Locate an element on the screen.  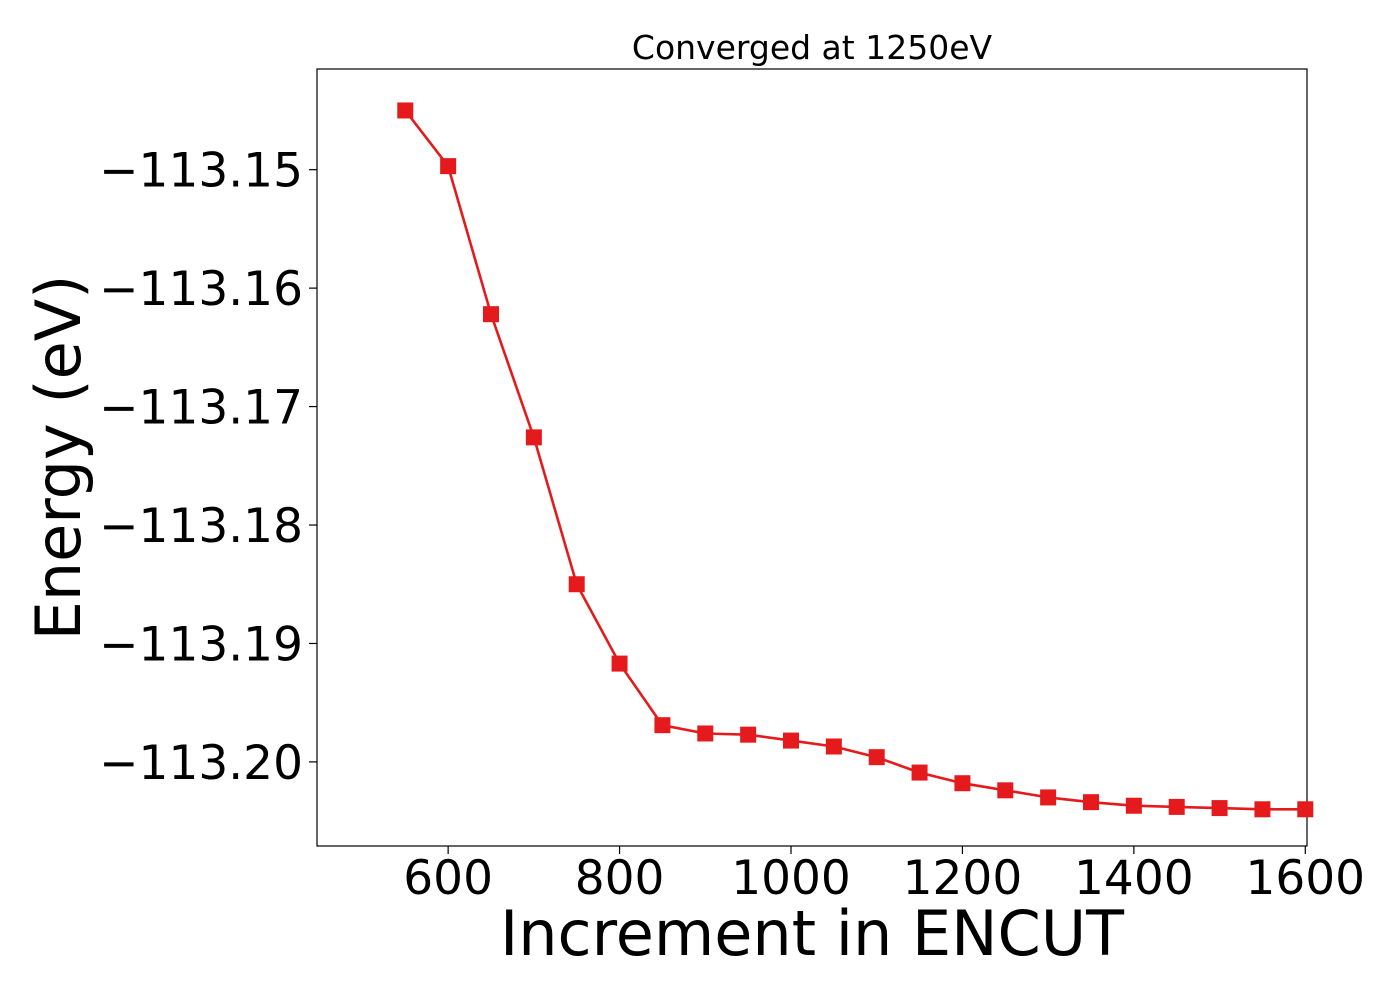
x-tick-label: 1600 is located at coordinates (1305, 878).